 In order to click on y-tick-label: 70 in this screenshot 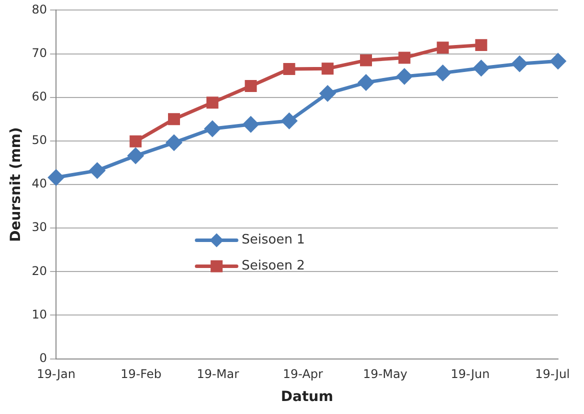, I will do `click(40, 53)`.